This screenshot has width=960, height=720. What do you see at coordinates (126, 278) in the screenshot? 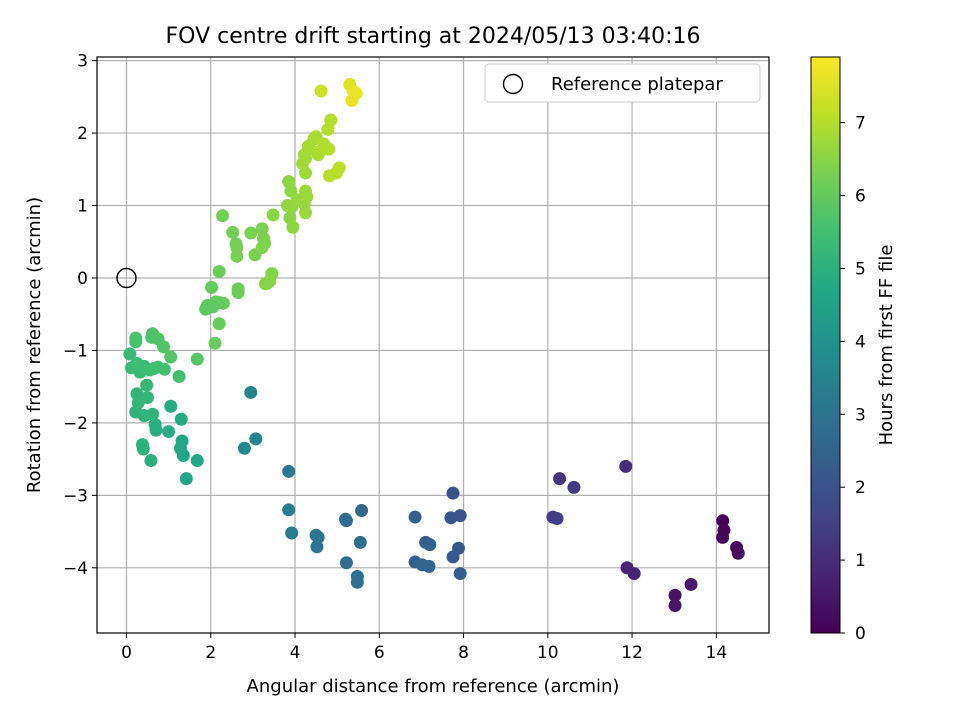
I see `reference-platepar-marker` at bounding box center [126, 278].